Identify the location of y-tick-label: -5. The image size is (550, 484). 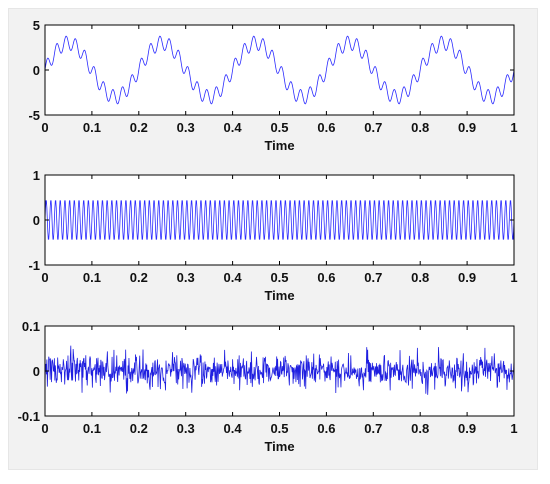
(34, 115).